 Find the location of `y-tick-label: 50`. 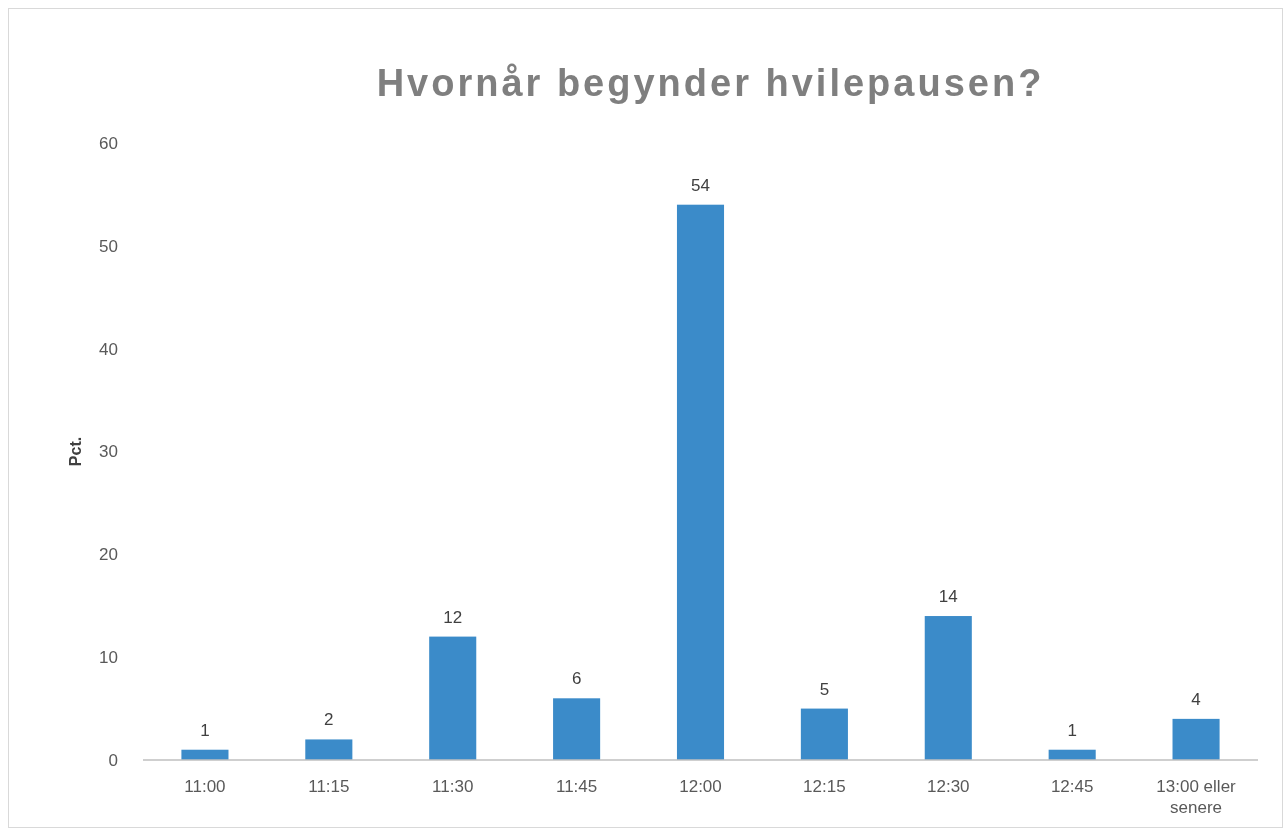

y-tick-label: 50 is located at coordinates (108, 246).